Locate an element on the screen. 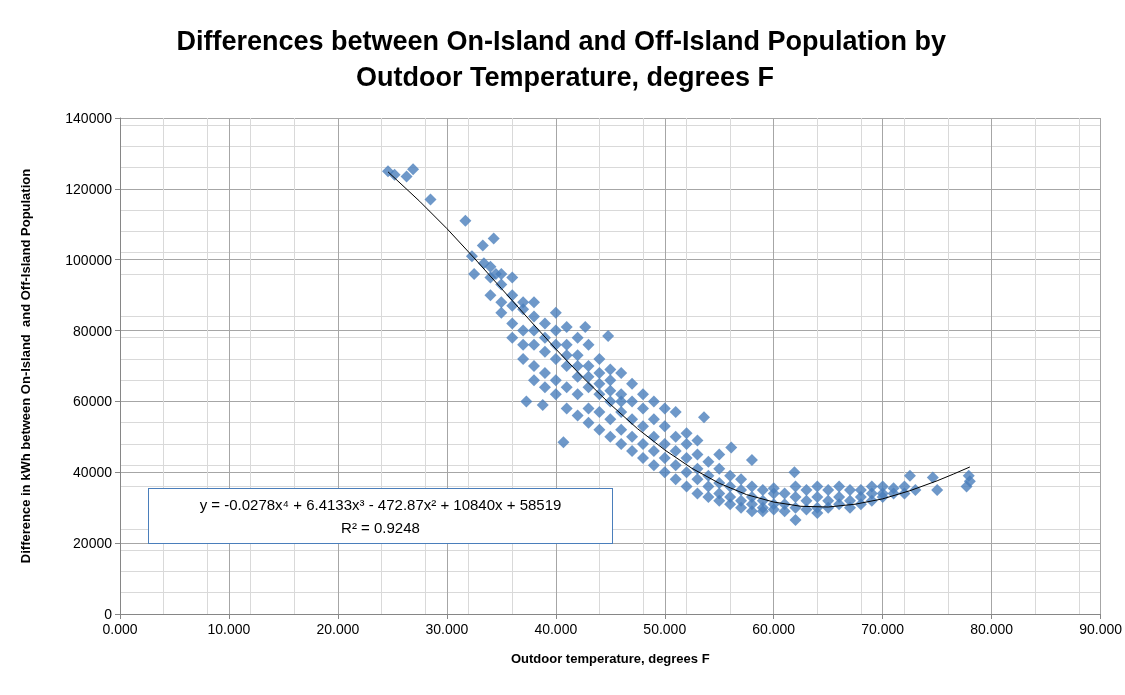 The width and height of the screenshot is (1125, 695). y-axis-title: Difference in kWh between On-Island and Off-Island Population is located at coordinates (25, 366).